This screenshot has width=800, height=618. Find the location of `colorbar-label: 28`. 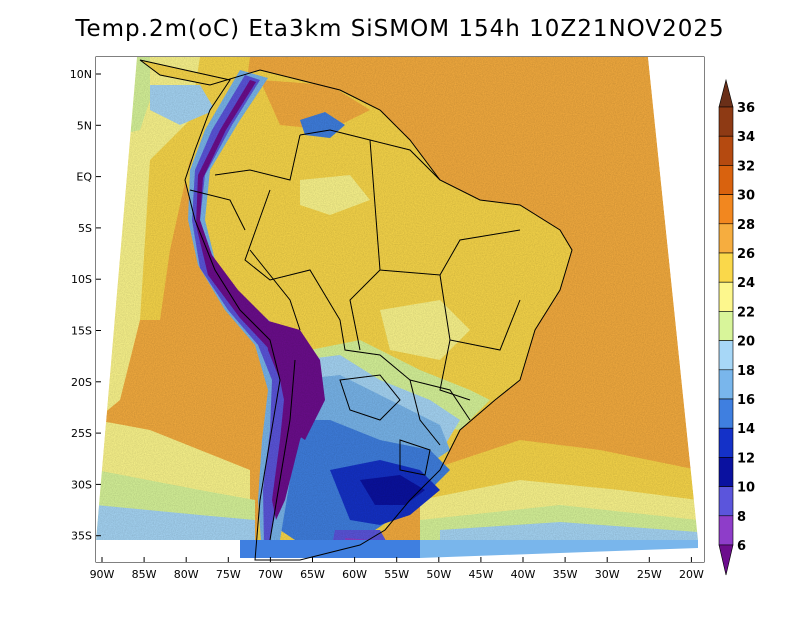

colorbar-label: 28 is located at coordinates (746, 225).